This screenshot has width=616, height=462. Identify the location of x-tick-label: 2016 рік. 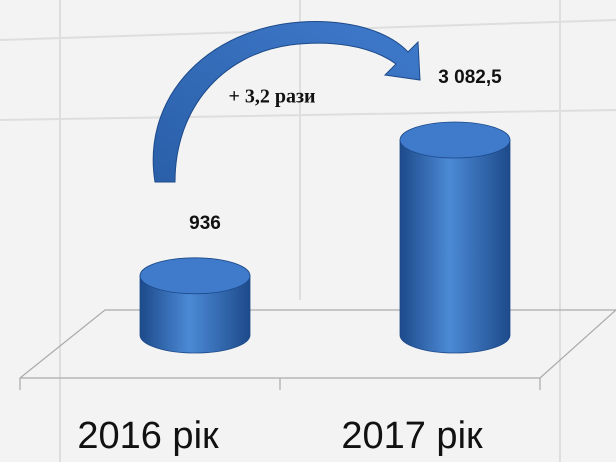
(148, 436).